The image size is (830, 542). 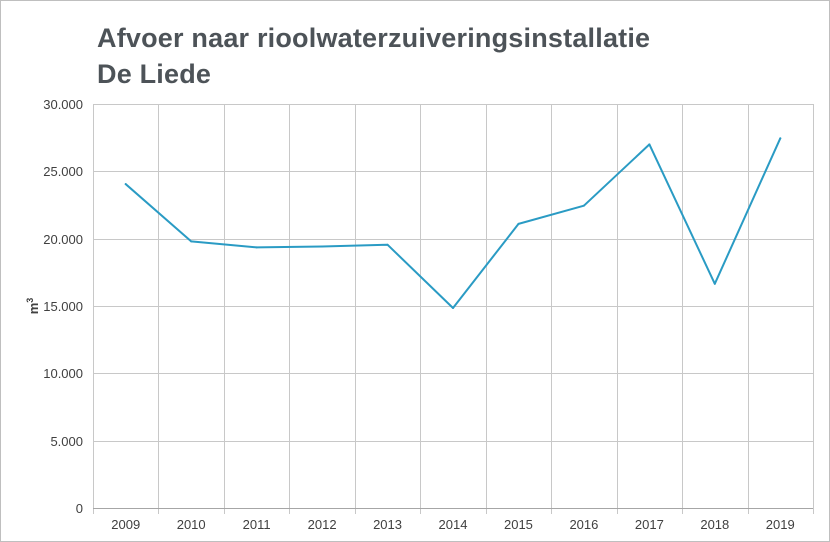 What do you see at coordinates (583, 524) in the screenshot?
I see `x-tick-label: 2016` at bounding box center [583, 524].